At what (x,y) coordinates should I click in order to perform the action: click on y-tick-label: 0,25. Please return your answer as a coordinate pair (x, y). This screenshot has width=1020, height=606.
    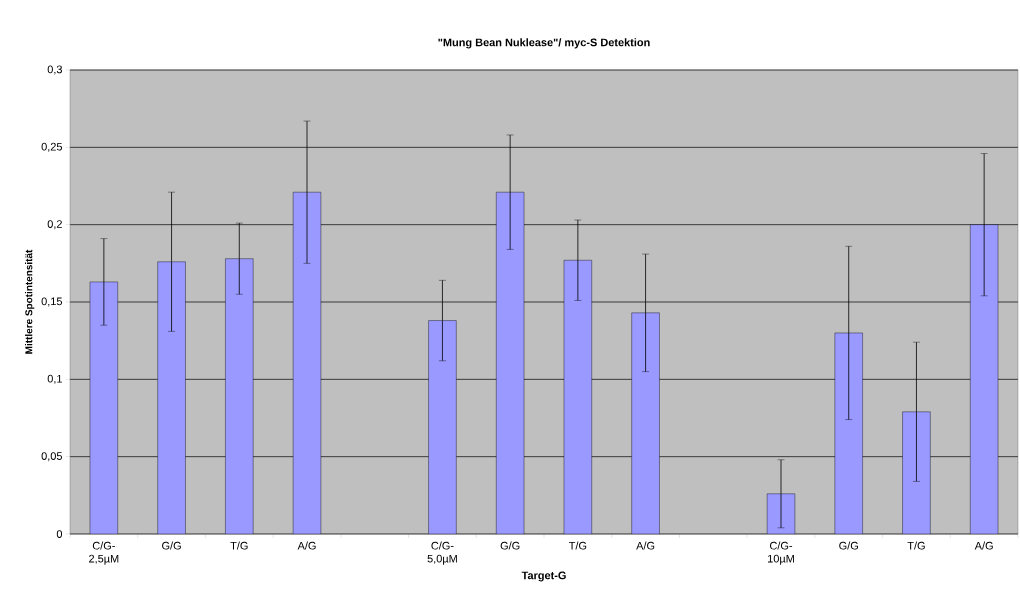
    Looking at the image, I should click on (52, 147).